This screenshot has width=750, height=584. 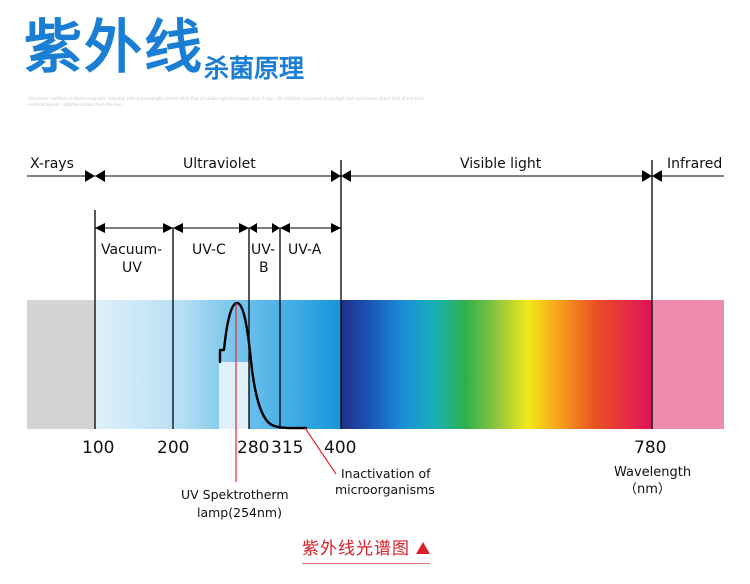 I want to click on label-uvb-1: UV-, so click(x=263, y=250).